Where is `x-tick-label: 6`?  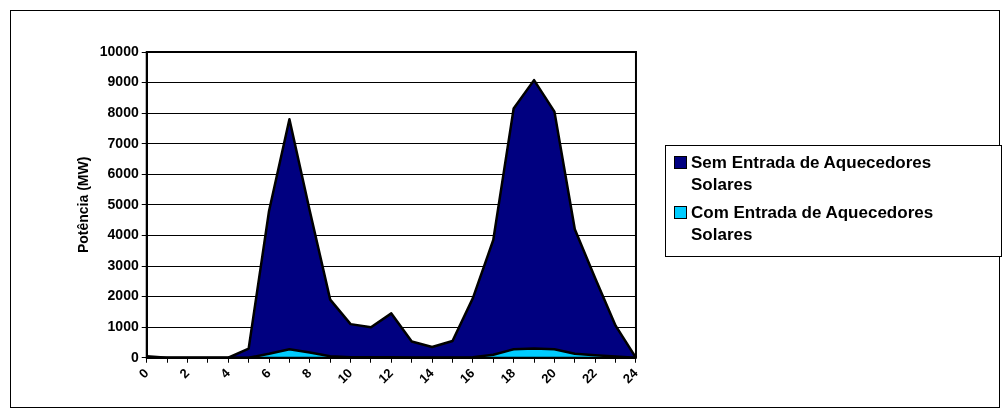 x-tick-label: 6 is located at coordinates (265, 373).